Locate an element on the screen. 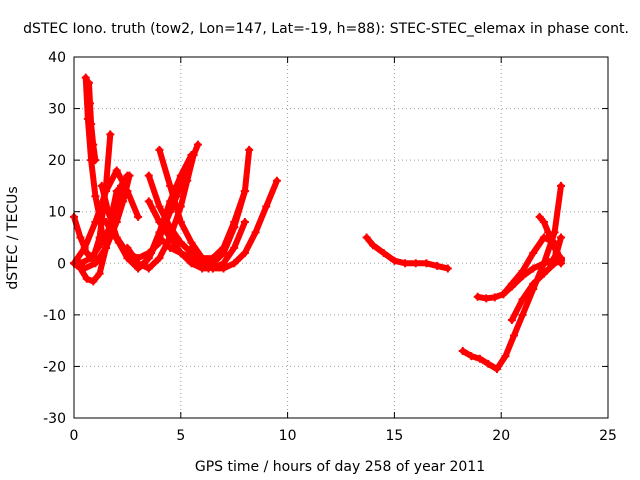  x-tick-label: 20 is located at coordinates (501, 436).